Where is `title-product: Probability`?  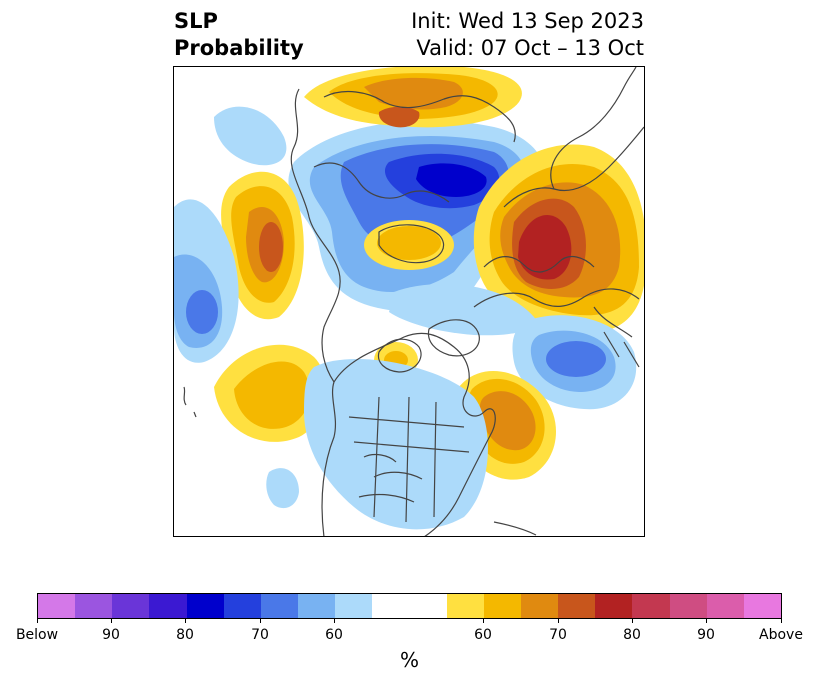
title-product: Probability is located at coordinates (239, 48).